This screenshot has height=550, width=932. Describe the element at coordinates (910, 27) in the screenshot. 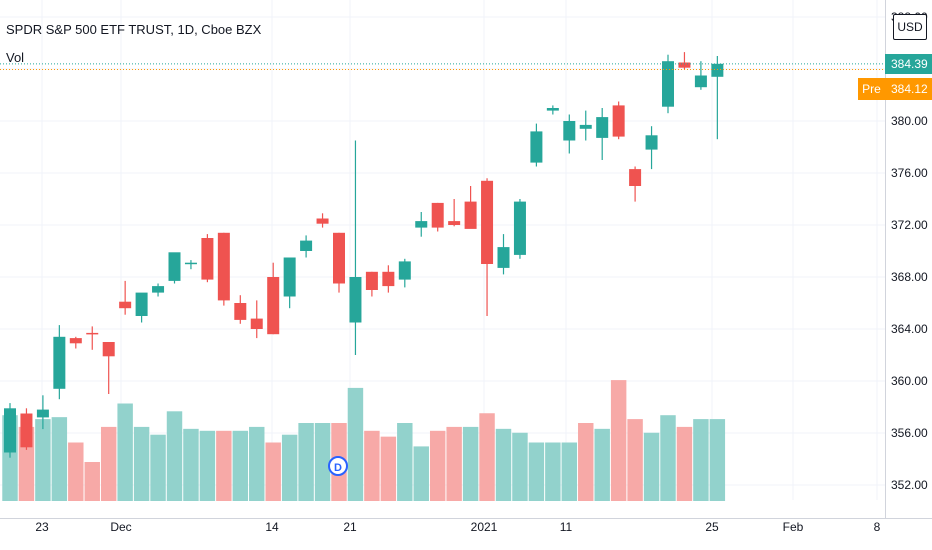

I see `currency-button: USD` at that location.